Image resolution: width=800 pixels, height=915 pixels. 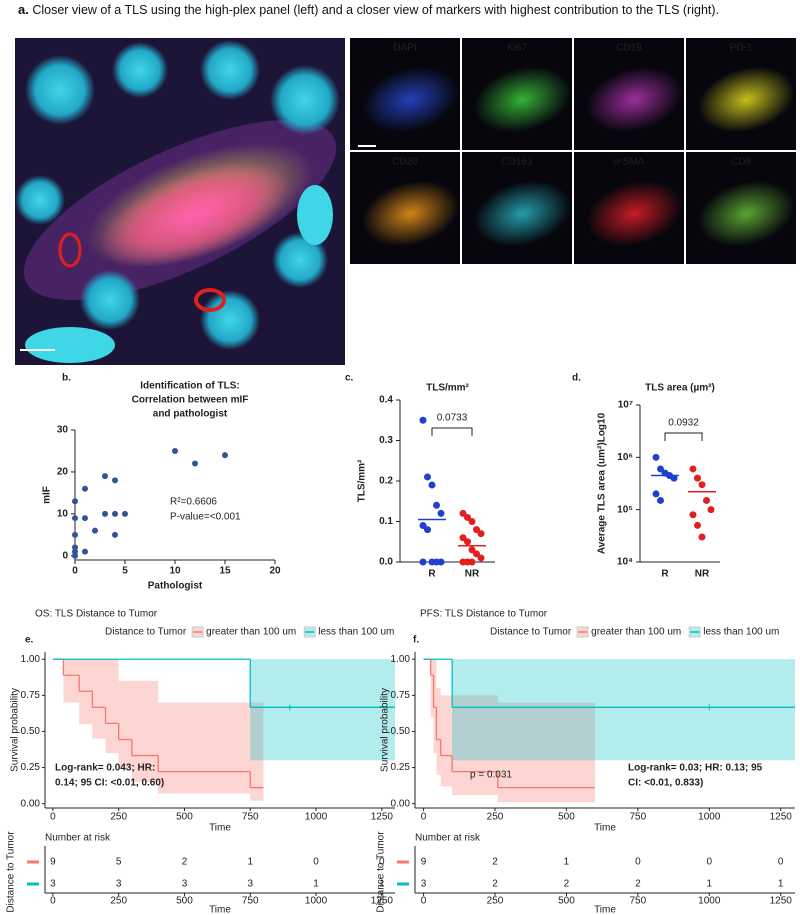 What do you see at coordinates (625, 509) in the screenshot?
I see `y-tick-label: 10⁵` at bounding box center [625, 509].